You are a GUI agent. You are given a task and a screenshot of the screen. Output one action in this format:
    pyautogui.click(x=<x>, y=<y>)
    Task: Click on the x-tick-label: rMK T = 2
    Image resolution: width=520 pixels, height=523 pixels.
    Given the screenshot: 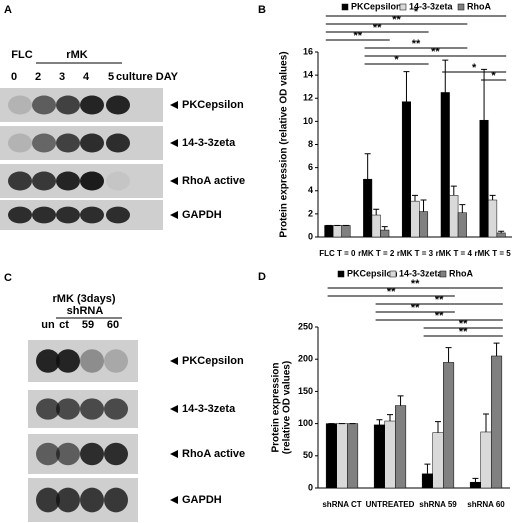 What is the action you would take?
    pyautogui.click(x=376, y=253)
    